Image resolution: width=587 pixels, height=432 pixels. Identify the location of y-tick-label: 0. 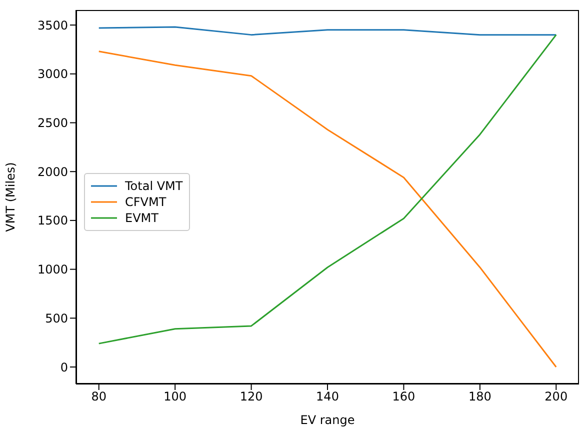
(64, 367).